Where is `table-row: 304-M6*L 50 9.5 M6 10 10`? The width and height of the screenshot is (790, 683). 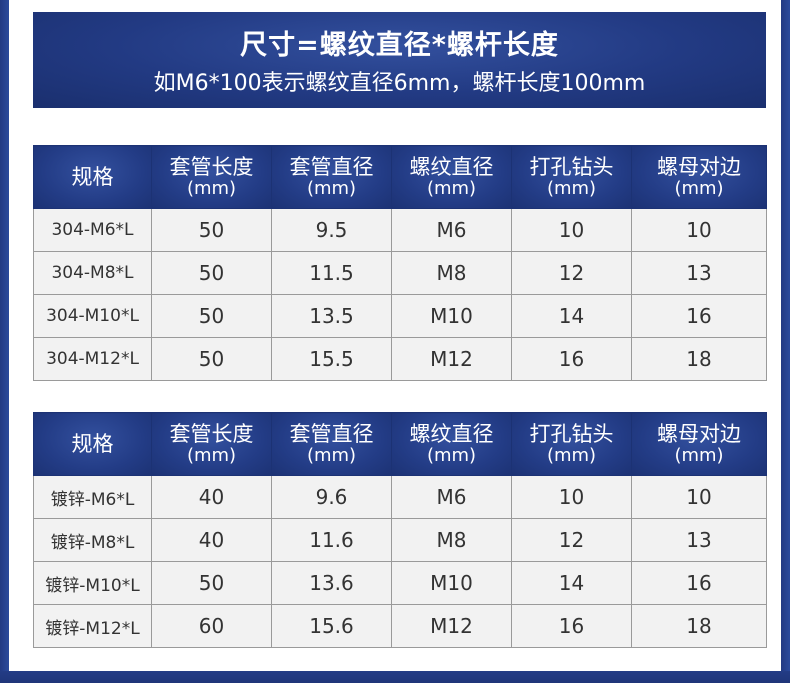 table-row: 304-M6*L 50 9.5 M6 10 10 is located at coordinates (400, 230).